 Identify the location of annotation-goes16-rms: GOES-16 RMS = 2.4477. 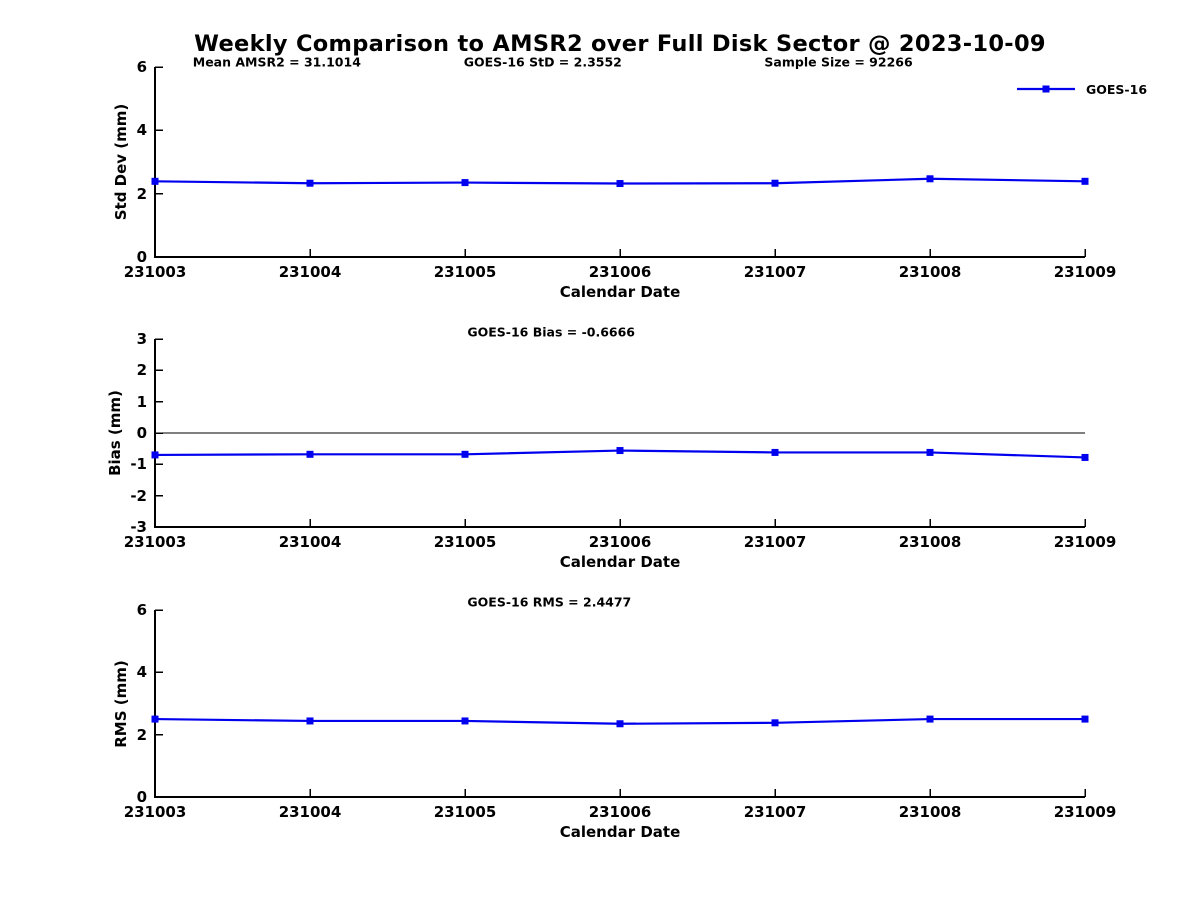
(549, 602).